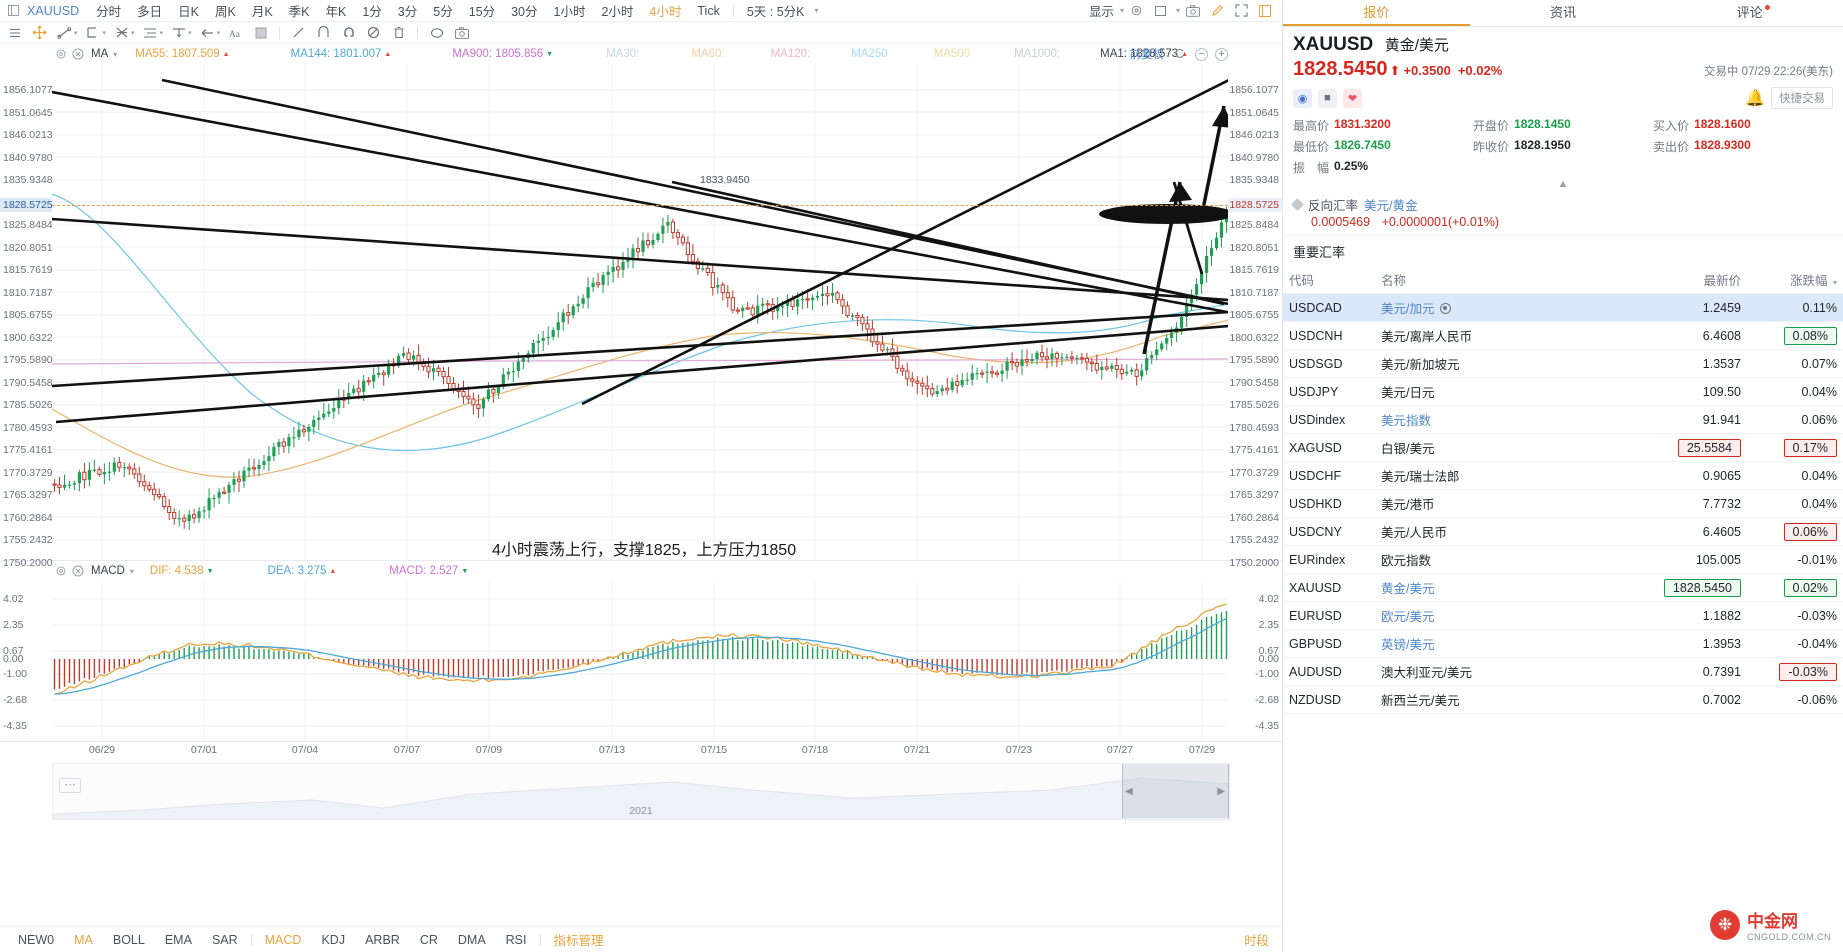 The image size is (1843, 952). I want to click on cell-name: 美元/新加坡元, so click(1506, 363).